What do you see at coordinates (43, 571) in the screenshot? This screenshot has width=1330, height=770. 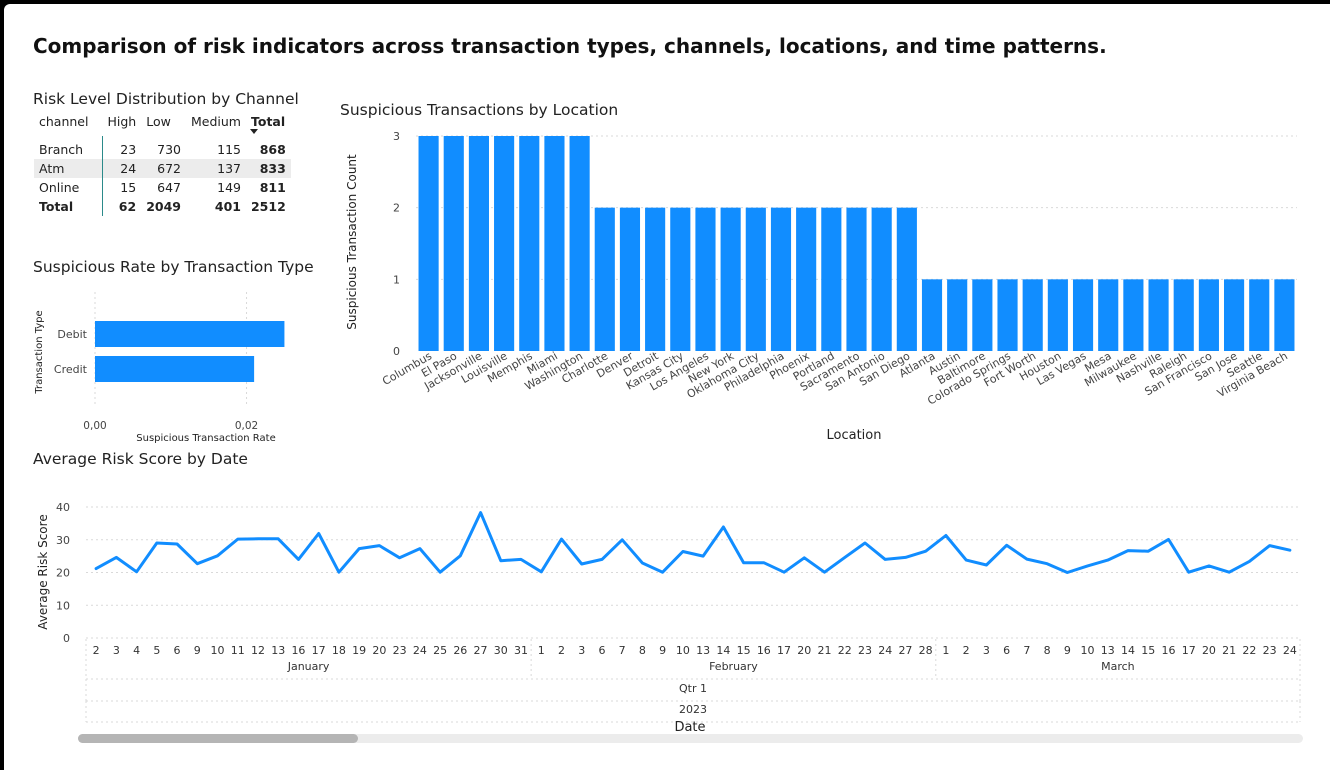 I see `risk-score-y-axis-title: Average Risk Score` at bounding box center [43, 571].